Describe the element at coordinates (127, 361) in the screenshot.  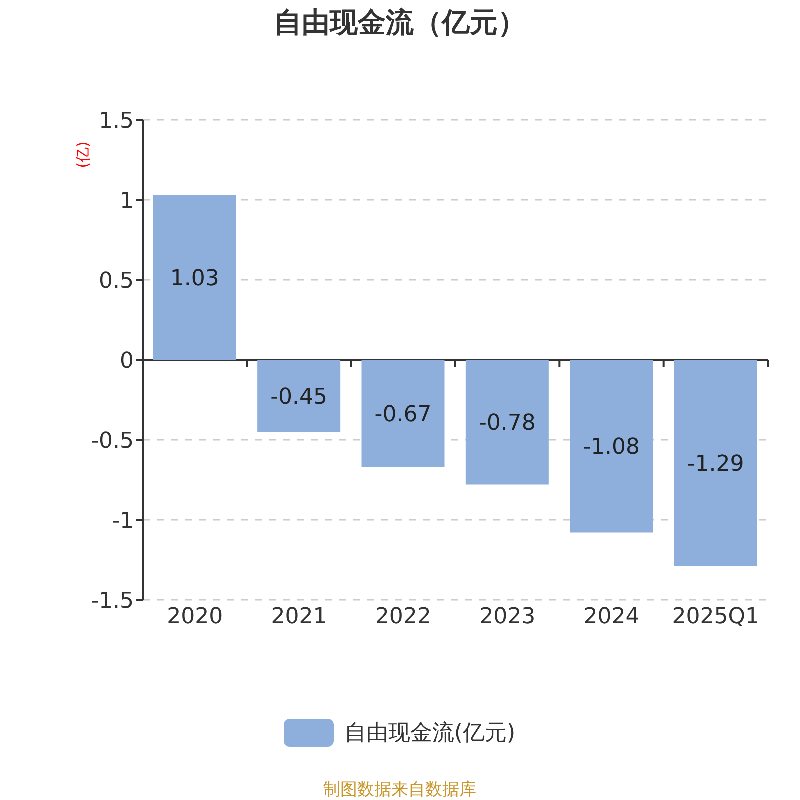
I see `y-tick-label: 0` at that location.